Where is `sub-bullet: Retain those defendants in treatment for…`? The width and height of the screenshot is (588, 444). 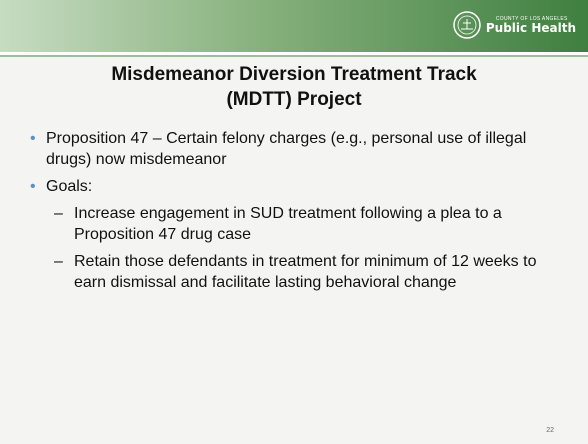 sub-bullet: Retain those defendants in treatment for… is located at coordinates (295, 272).